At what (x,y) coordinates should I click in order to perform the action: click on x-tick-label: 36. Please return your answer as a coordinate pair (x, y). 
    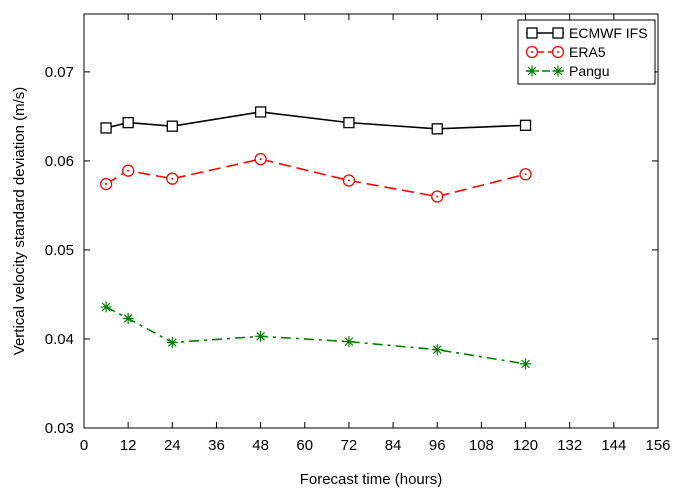
    Looking at the image, I should click on (216, 445).